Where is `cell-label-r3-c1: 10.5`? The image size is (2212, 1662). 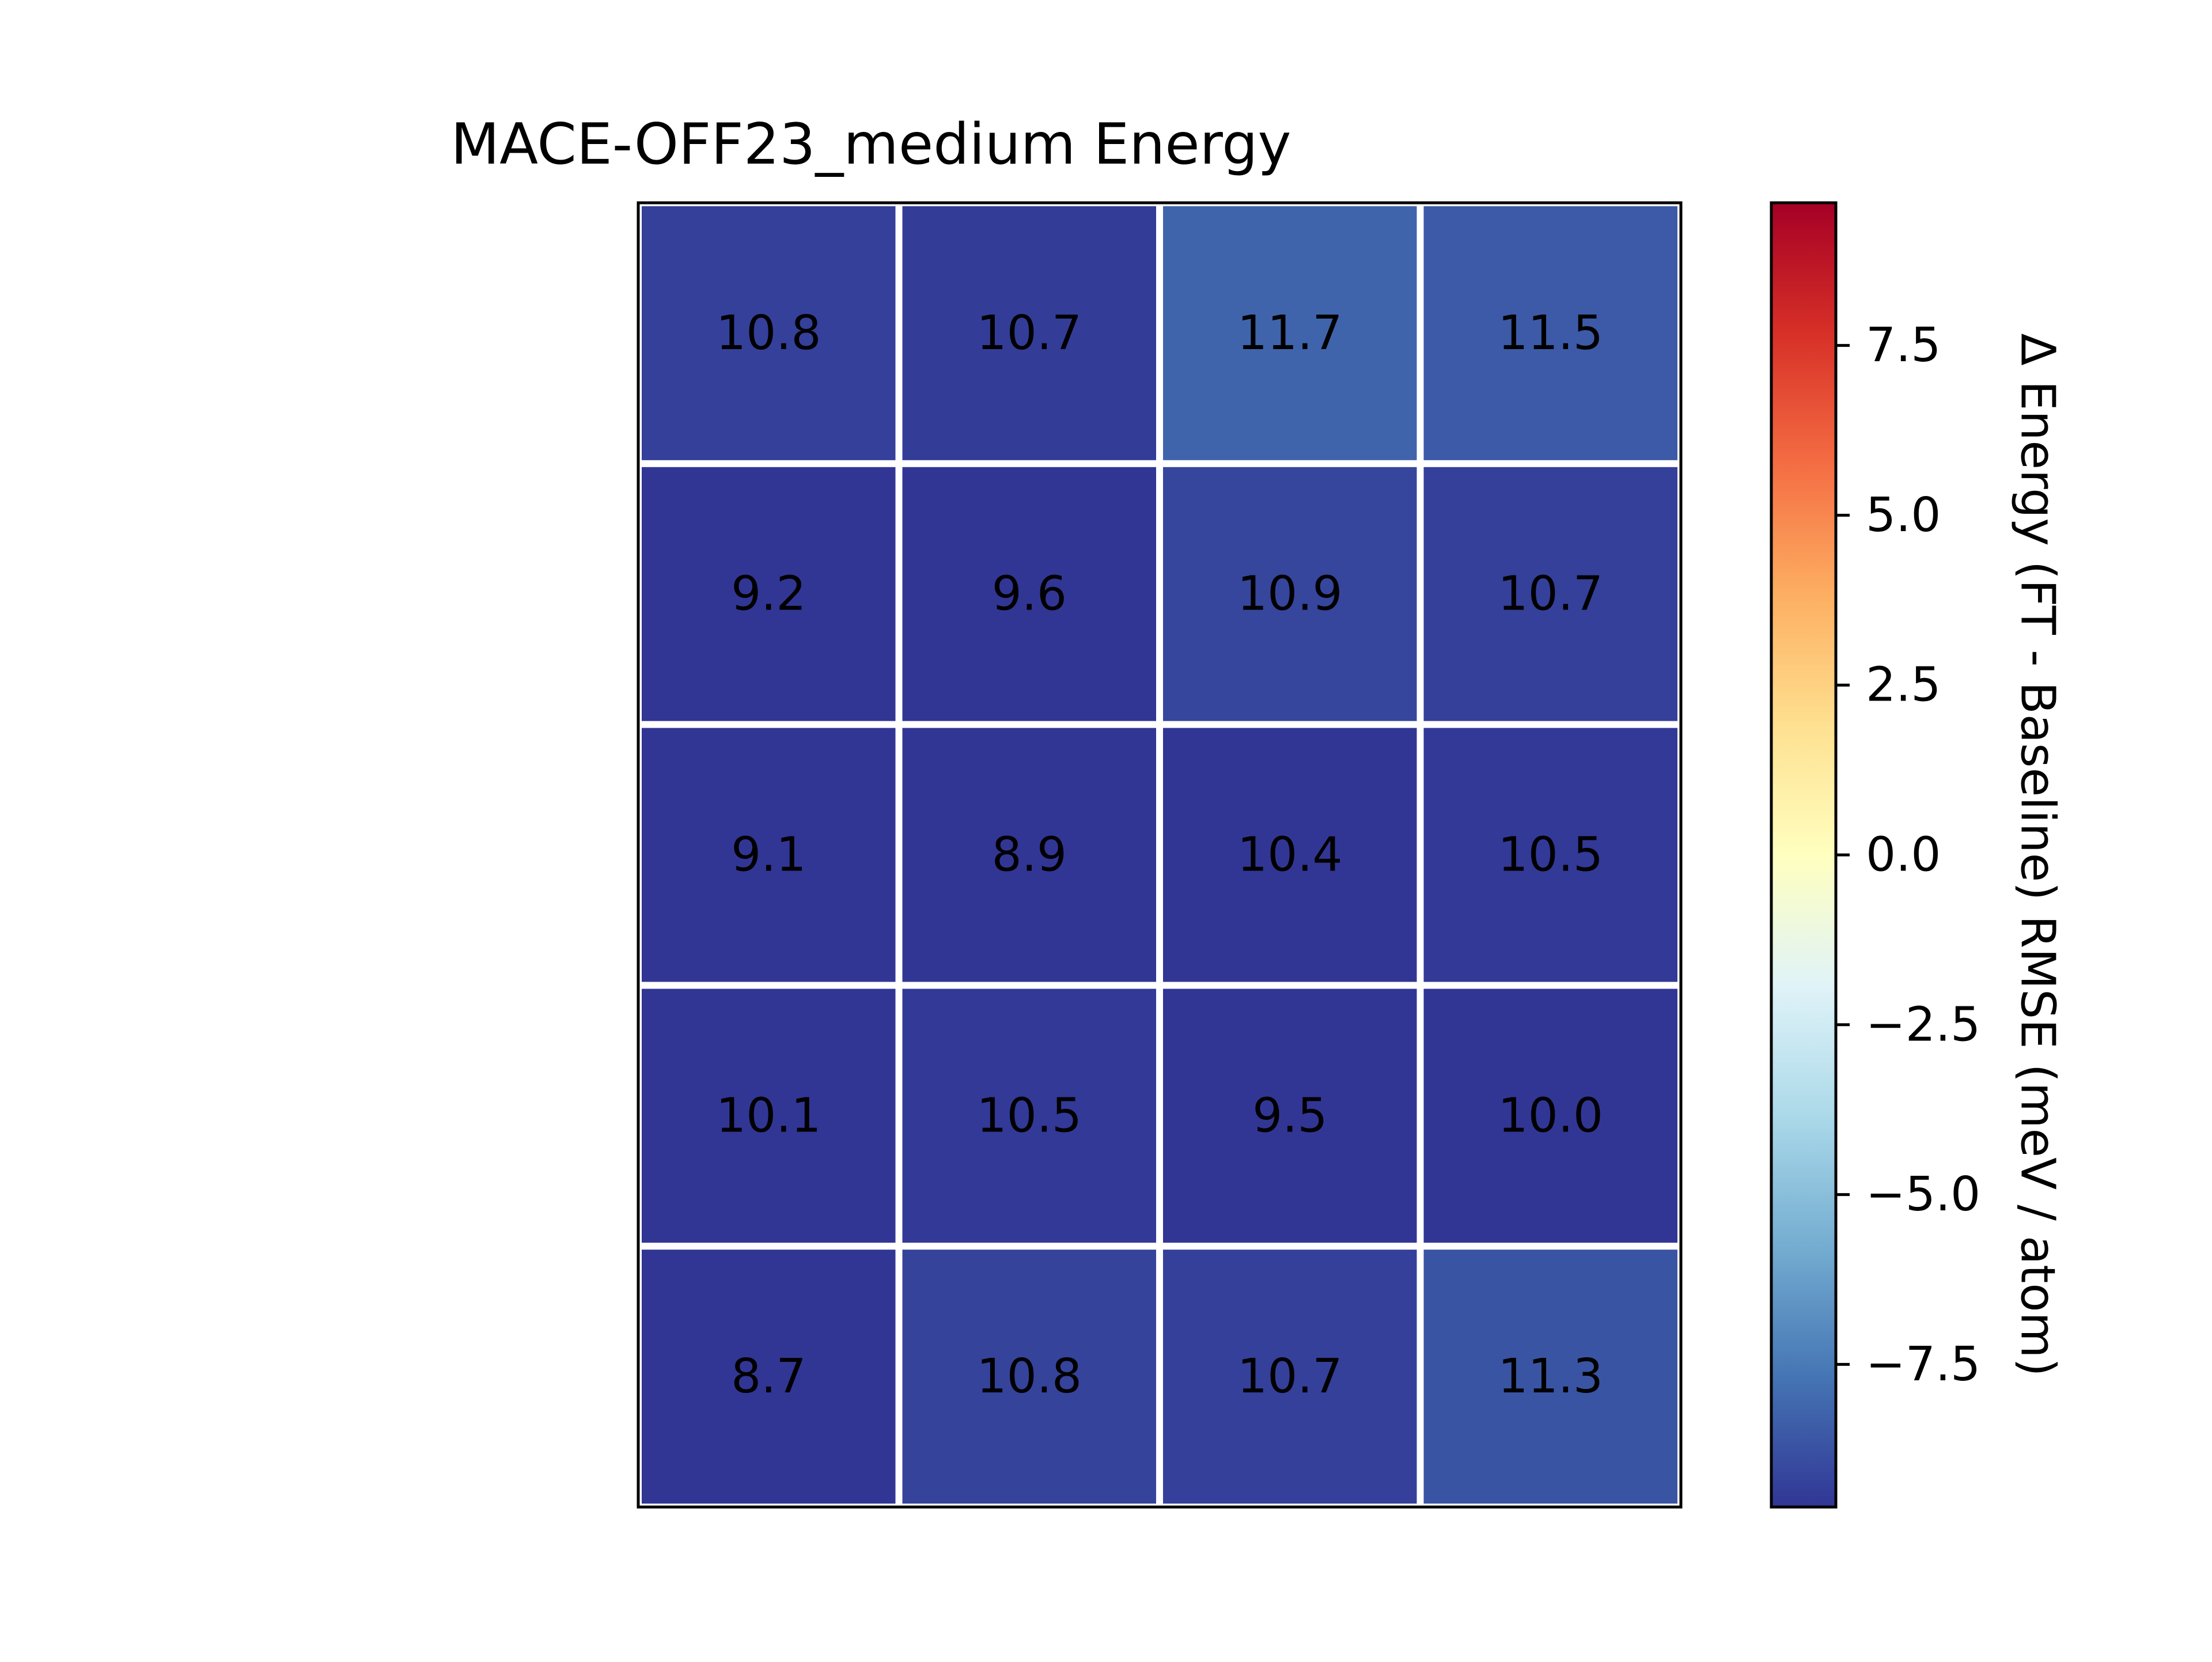 cell-label-r3-c1: 10.5 is located at coordinates (1029, 1115).